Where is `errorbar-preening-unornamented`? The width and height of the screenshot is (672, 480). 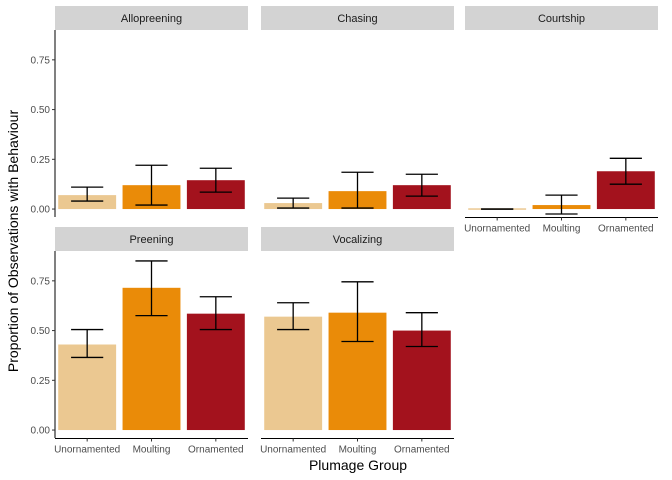
errorbar-preening-unornamented is located at coordinates (87, 343).